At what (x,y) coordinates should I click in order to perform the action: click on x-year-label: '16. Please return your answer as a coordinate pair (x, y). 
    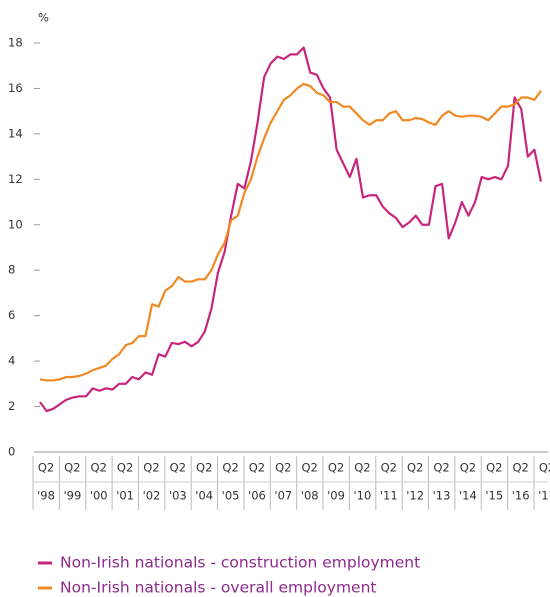
    Looking at the image, I should click on (521, 496).